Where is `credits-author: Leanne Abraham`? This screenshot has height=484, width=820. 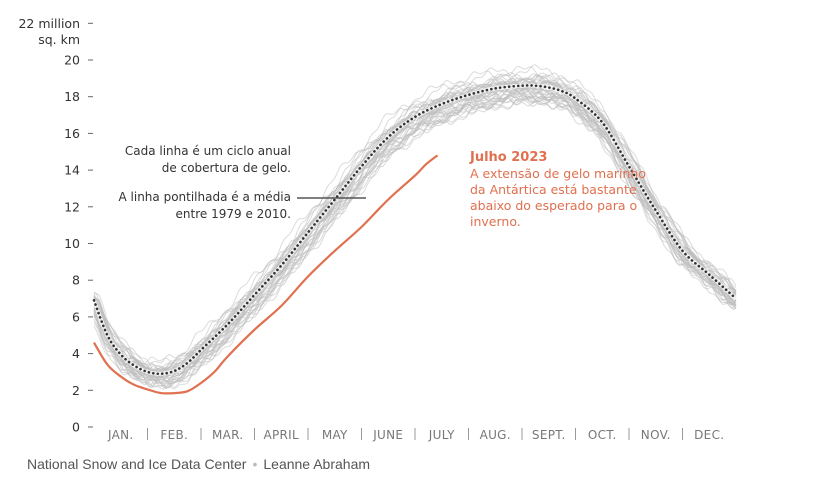 credits-author: Leanne Abraham is located at coordinates (317, 464).